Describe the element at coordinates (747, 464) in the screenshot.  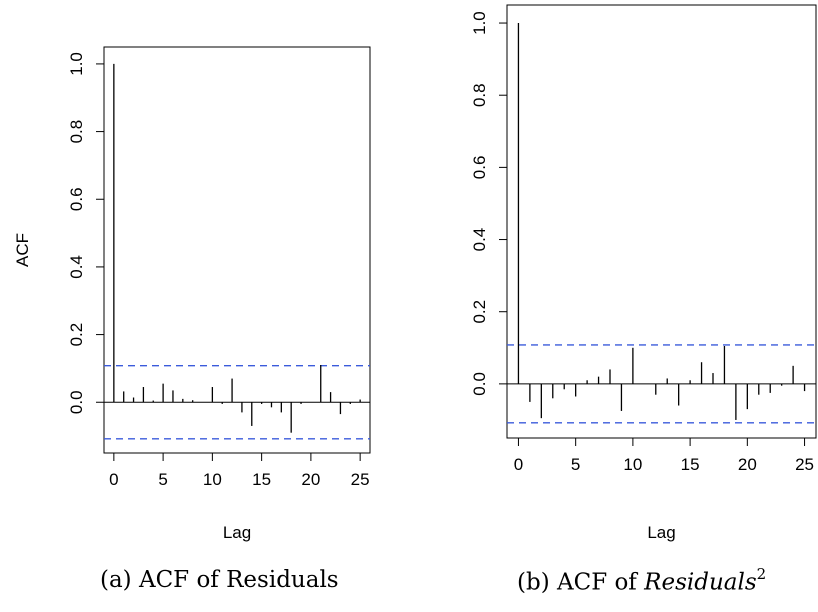
I see `panel-b-x-tick-label: 20` at that location.